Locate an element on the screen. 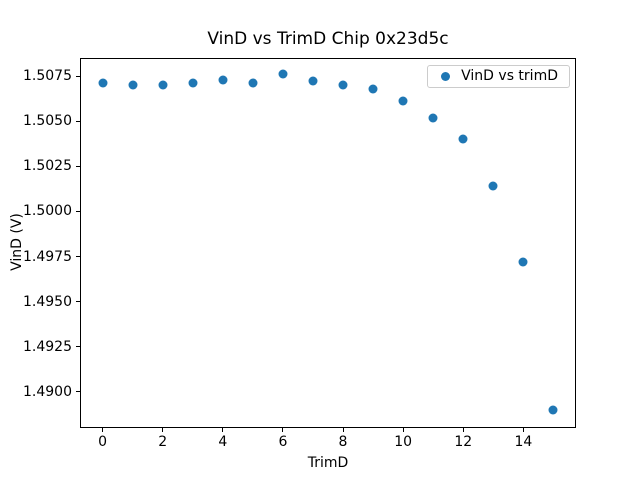 The height and width of the screenshot is (480, 640). y-tick-label: 1.4975 is located at coordinates (47, 256).